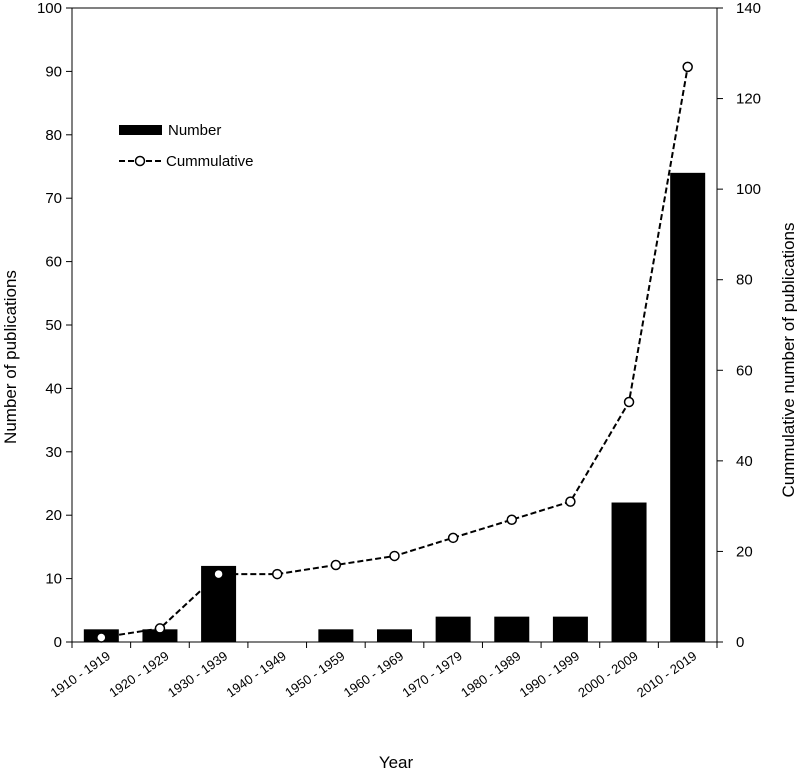 The height and width of the screenshot is (771, 797). Describe the element at coordinates (666, 674) in the screenshot. I see `x-tick-label-10: 2010 - 2019` at that location.